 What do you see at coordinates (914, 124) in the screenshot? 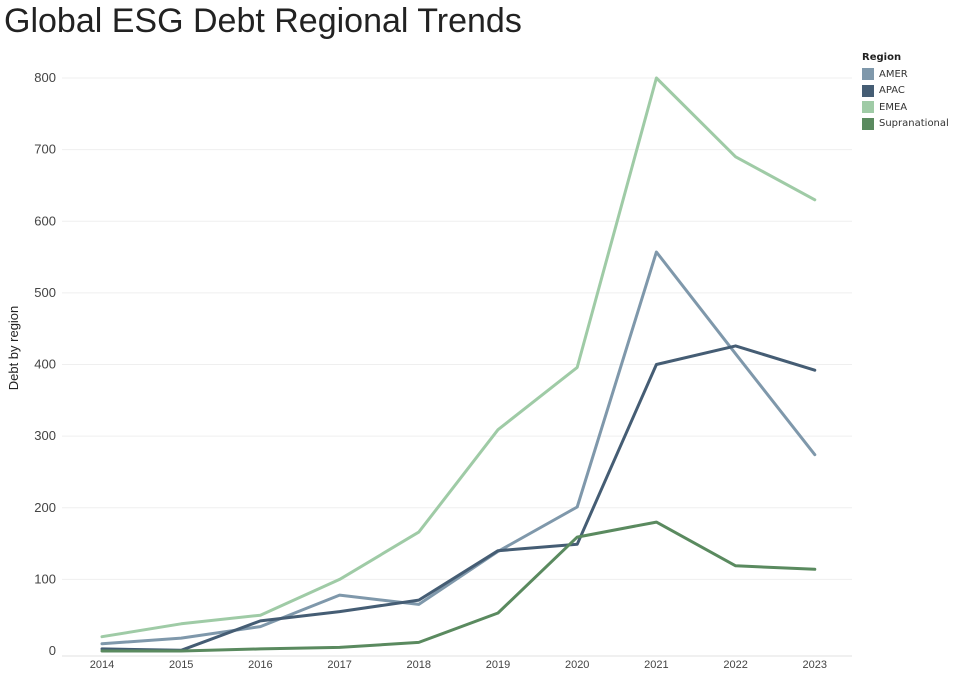
I see `legend-label: Supranational` at bounding box center [914, 124].